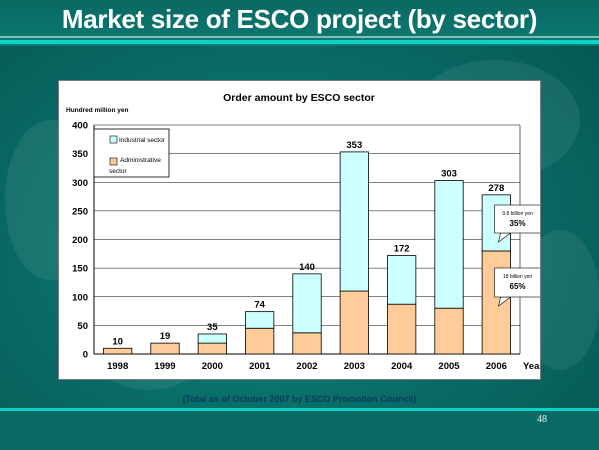  Describe the element at coordinates (80, 297) in the screenshot. I see `y-tick-label: 100` at that location.